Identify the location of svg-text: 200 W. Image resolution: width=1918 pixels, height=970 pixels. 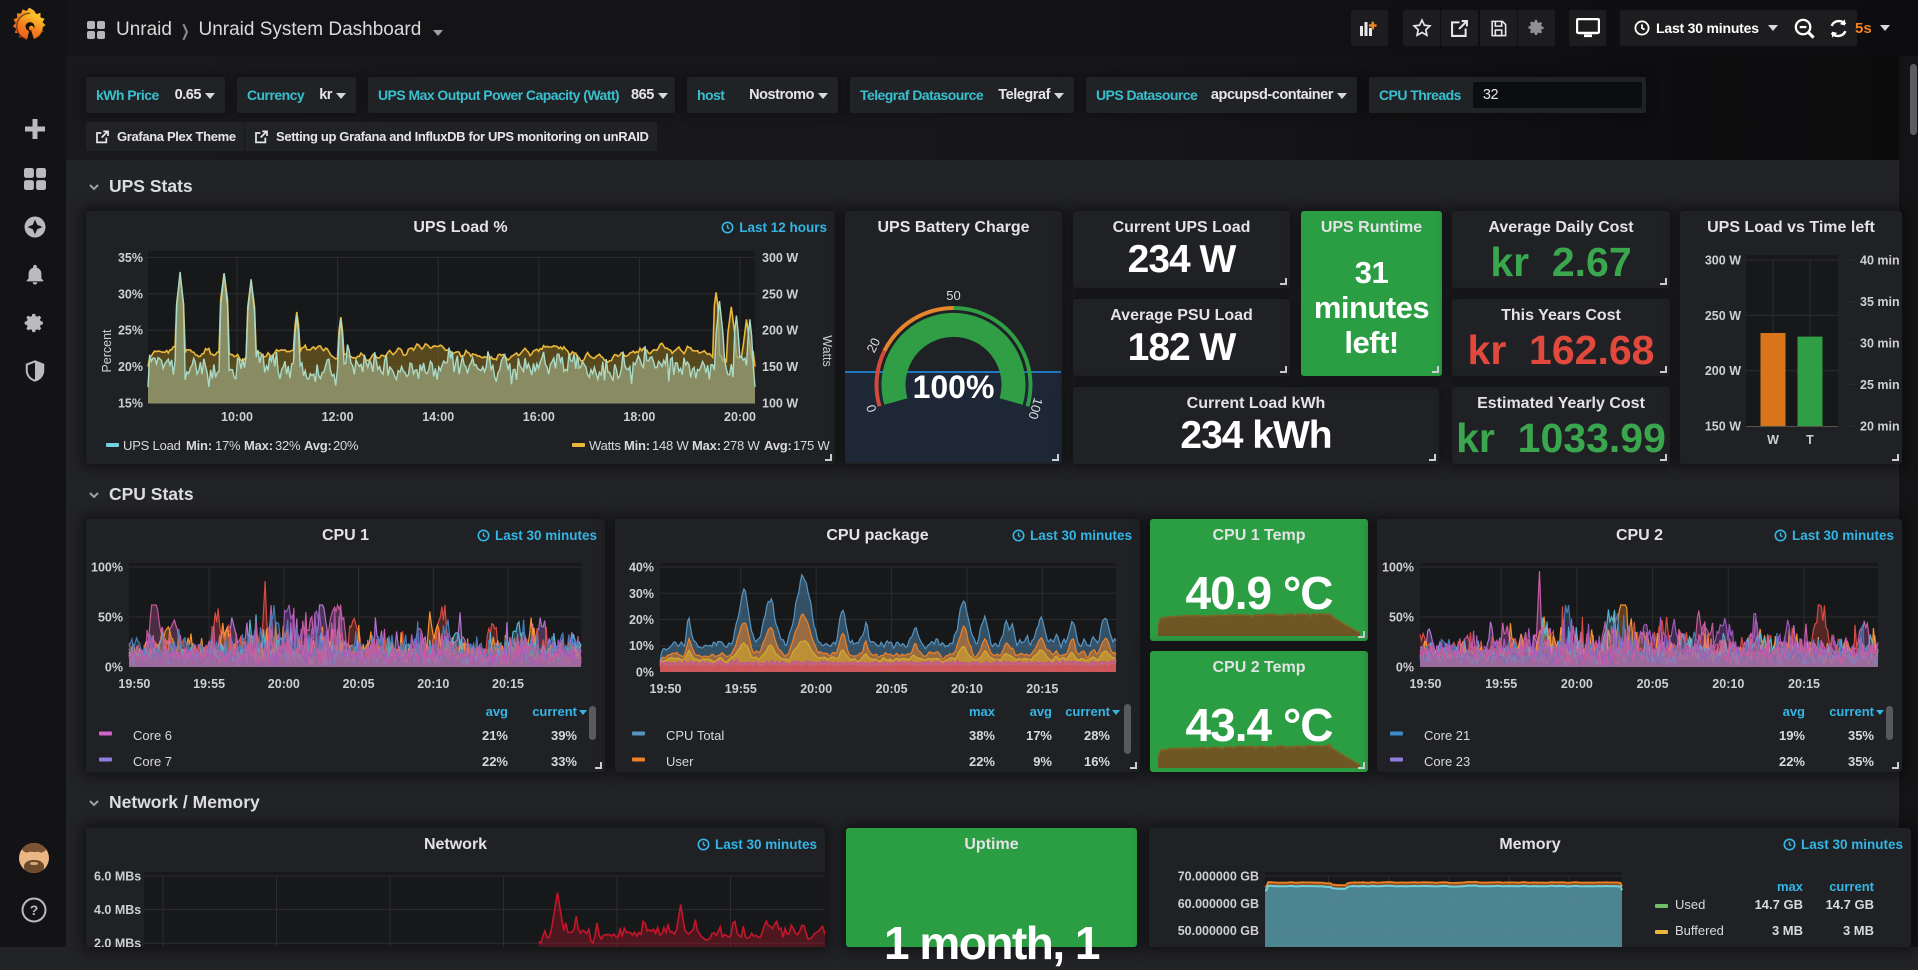
(1723, 371).